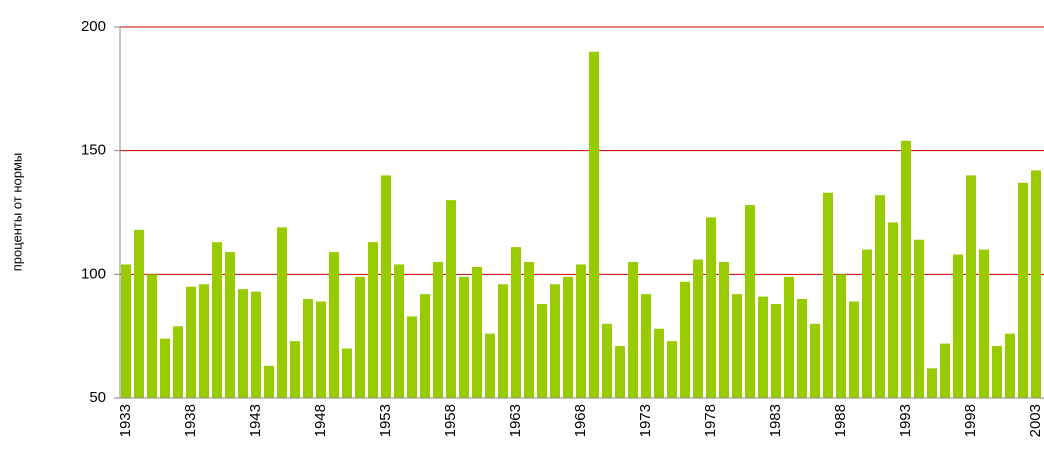 The height and width of the screenshot is (454, 1044). What do you see at coordinates (905, 420) in the screenshot?
I see `x-tick-label: 1993` at bounding box center [905, 420].